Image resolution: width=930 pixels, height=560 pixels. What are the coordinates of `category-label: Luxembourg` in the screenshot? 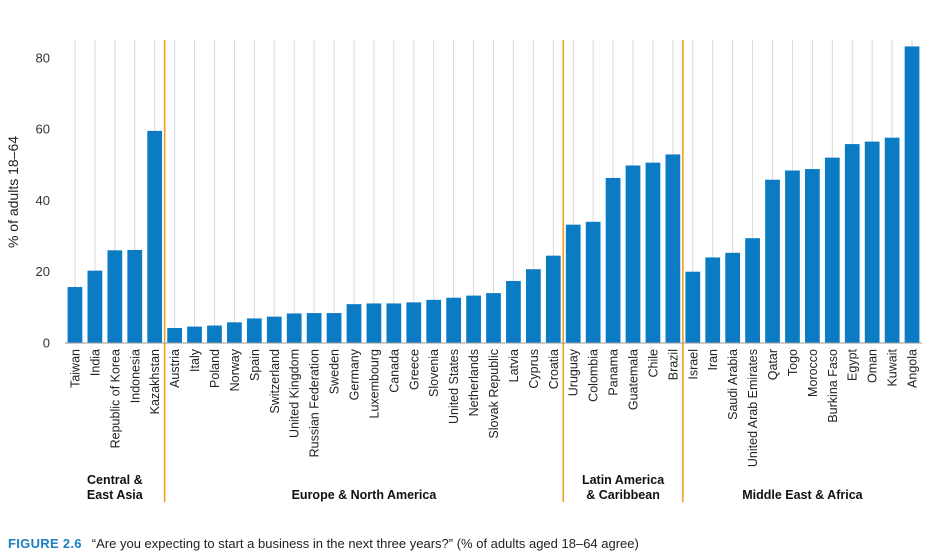 It's located at (374, 384).